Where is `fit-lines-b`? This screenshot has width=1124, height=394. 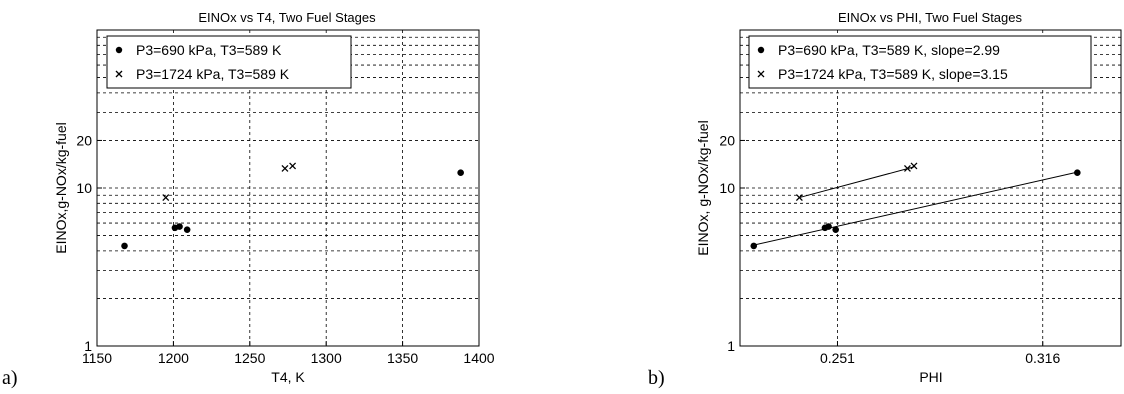
fit-lines-b is located at coordinates (915, 206).